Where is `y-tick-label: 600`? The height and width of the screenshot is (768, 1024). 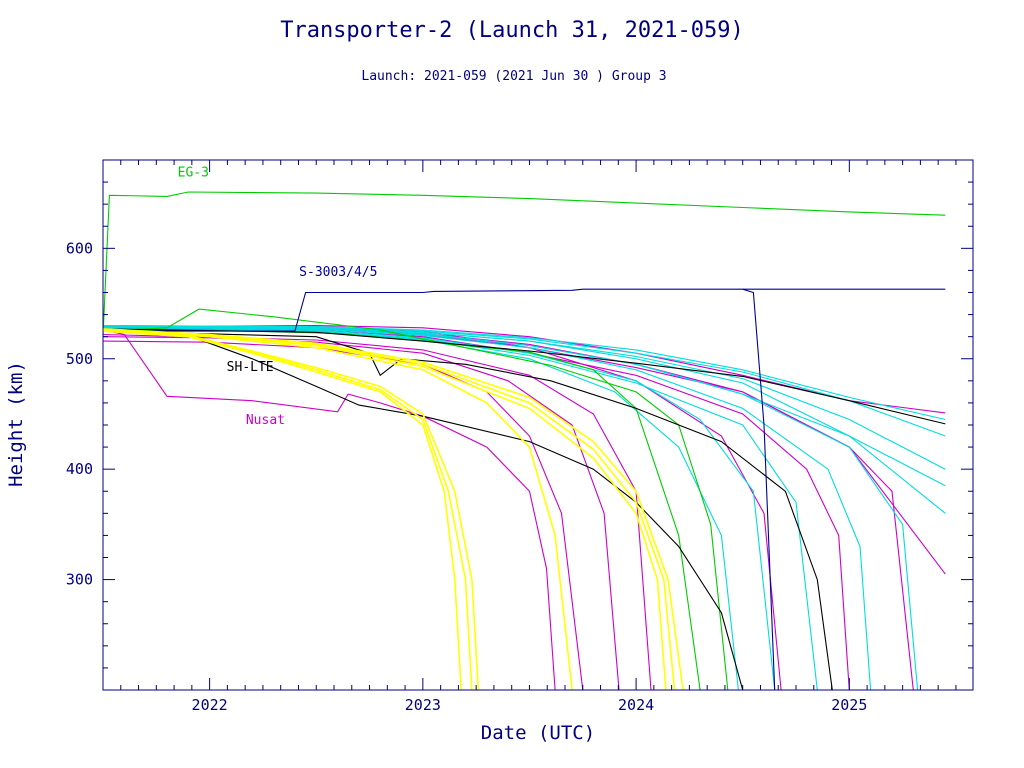 y-tick-label: 600 is located at coordinates (79, 248).